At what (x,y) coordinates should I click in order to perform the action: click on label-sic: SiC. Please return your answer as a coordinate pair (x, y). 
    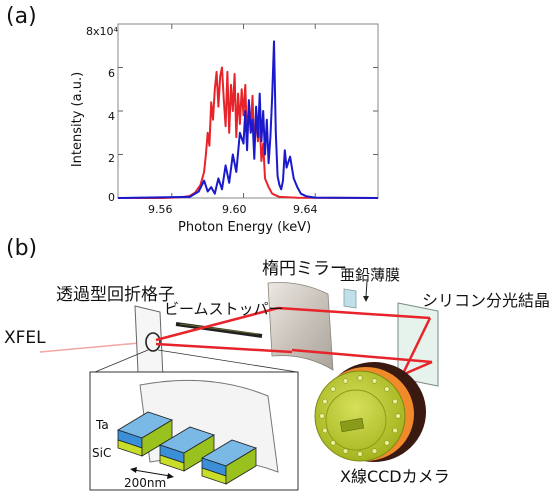
    Looking at the image, I should click on (102, 453).